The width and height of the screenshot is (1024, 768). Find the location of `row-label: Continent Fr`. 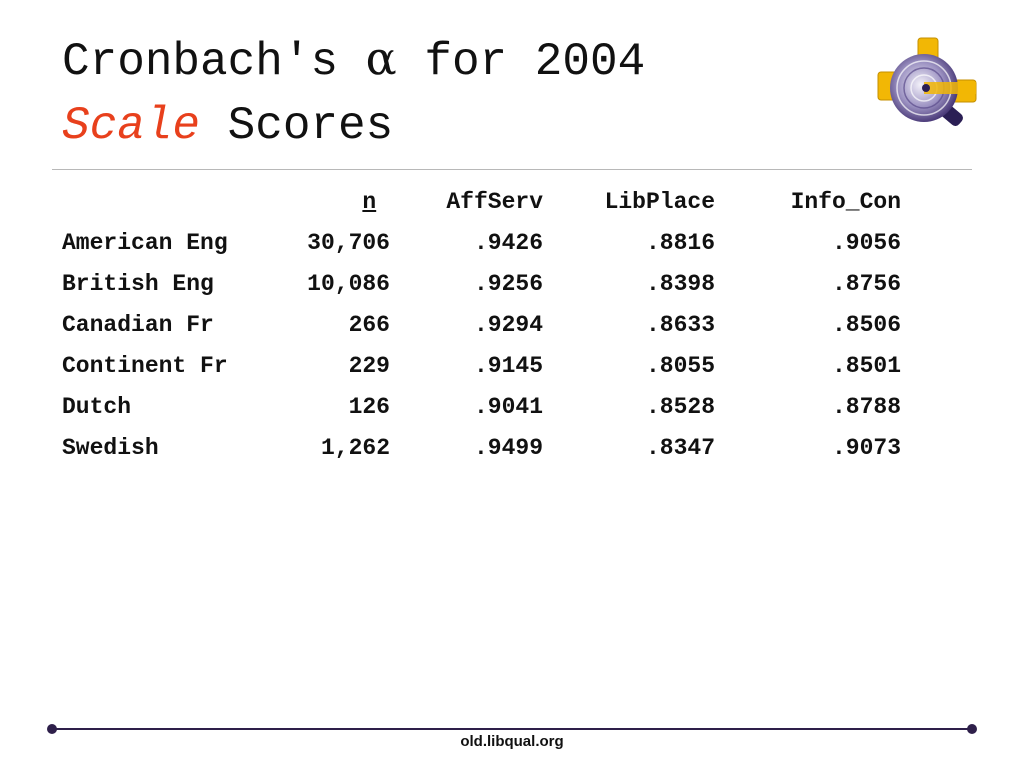

row-label: Continent Fr is located at coordinates (145, 365).